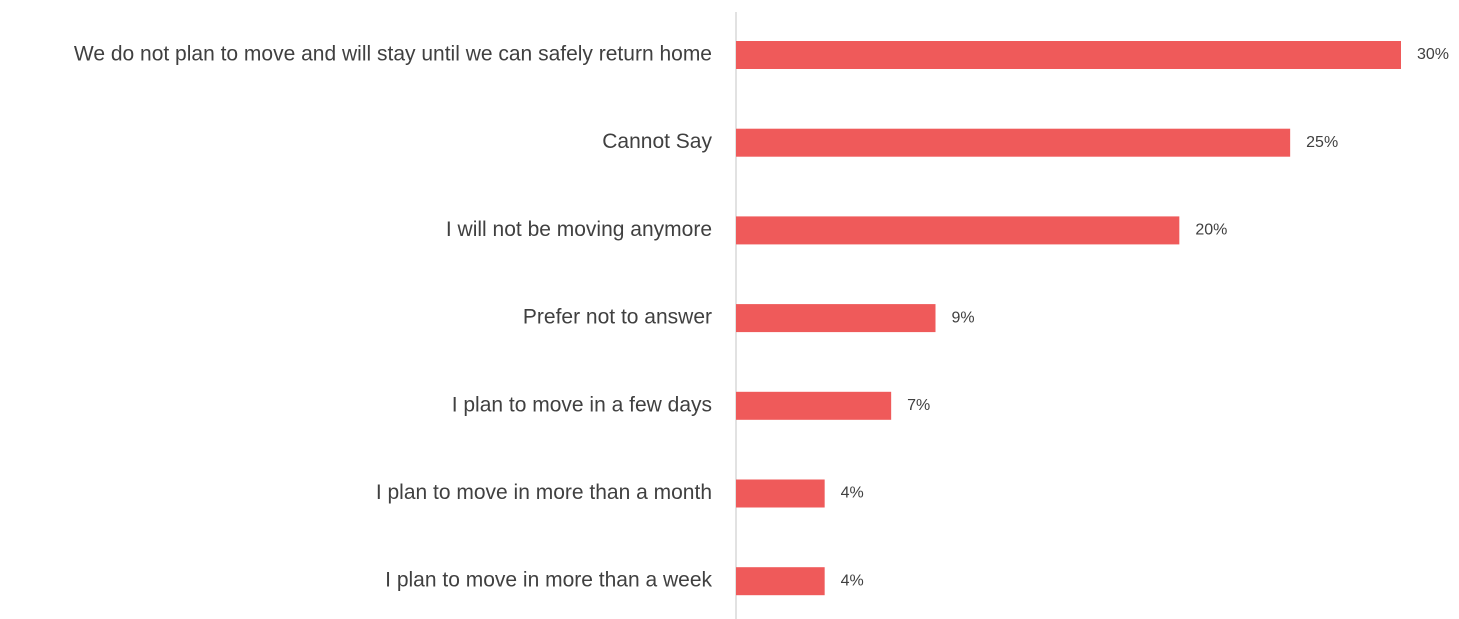 This screenshot has width=1459, height=619. What do you see at coordinates (579, 229) in the screenshot?
I see `category-label: I will not be moving anymore` at bounding box center [579, 229].